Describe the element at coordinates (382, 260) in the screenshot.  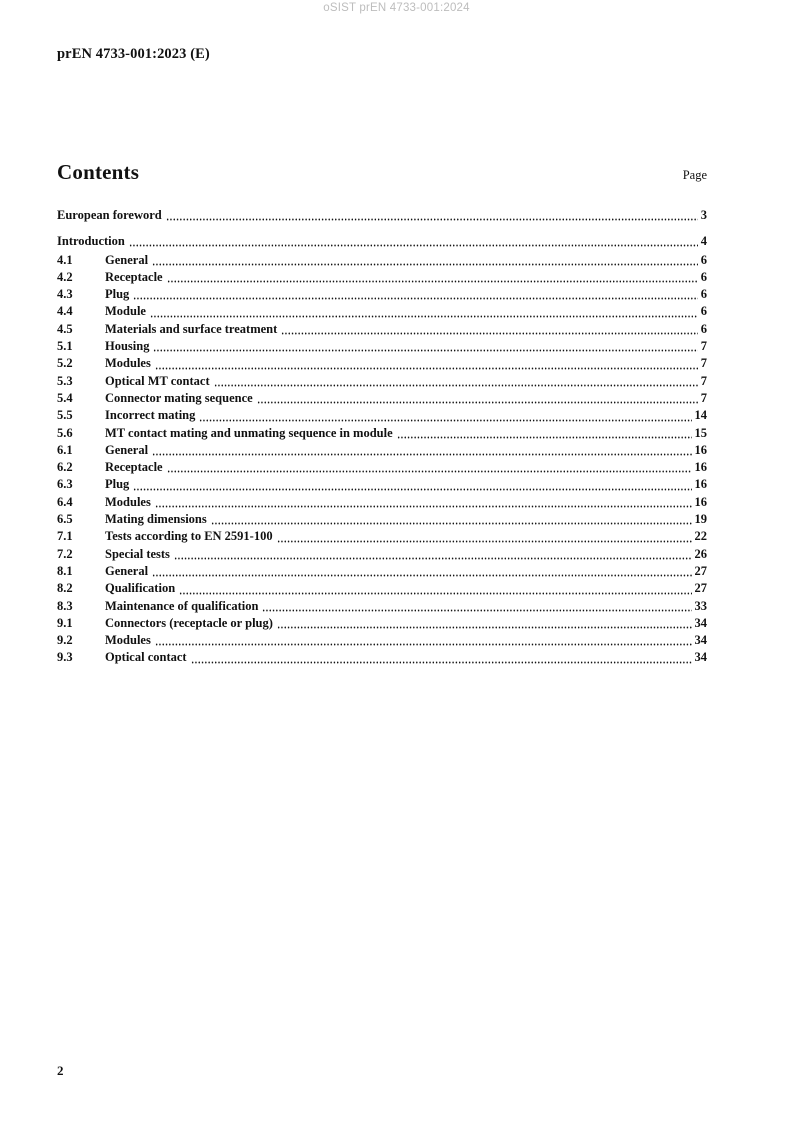
I see `toc-entry: 4.1 General 6` at that location.